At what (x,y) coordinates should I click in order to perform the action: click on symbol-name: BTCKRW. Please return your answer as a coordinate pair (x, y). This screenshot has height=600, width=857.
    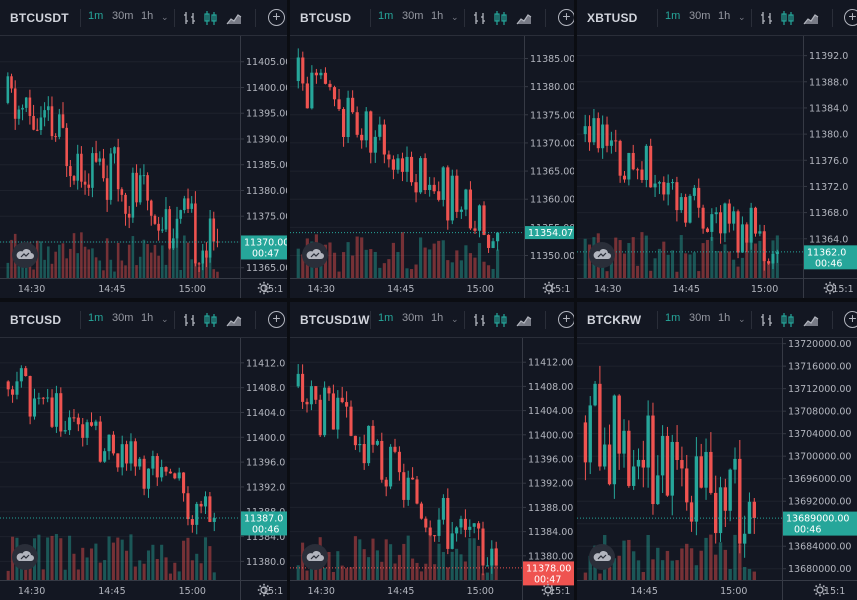
    Looking at the image, I should click on (614, 320).